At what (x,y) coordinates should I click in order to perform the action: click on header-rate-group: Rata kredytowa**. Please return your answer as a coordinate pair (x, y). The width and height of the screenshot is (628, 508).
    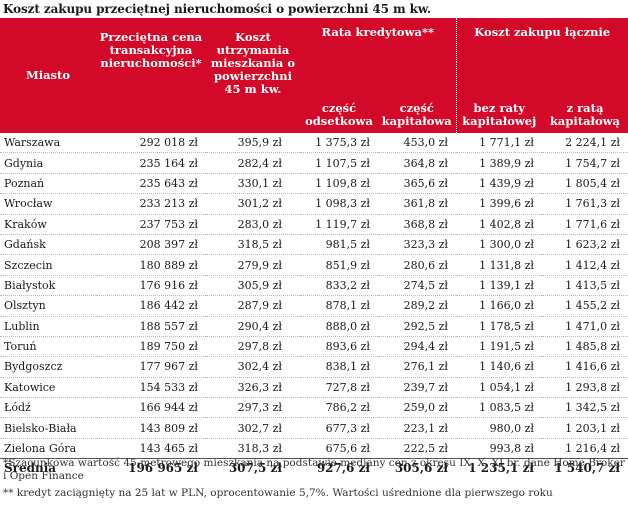
    Looking at the image, I should click on (378, 40).